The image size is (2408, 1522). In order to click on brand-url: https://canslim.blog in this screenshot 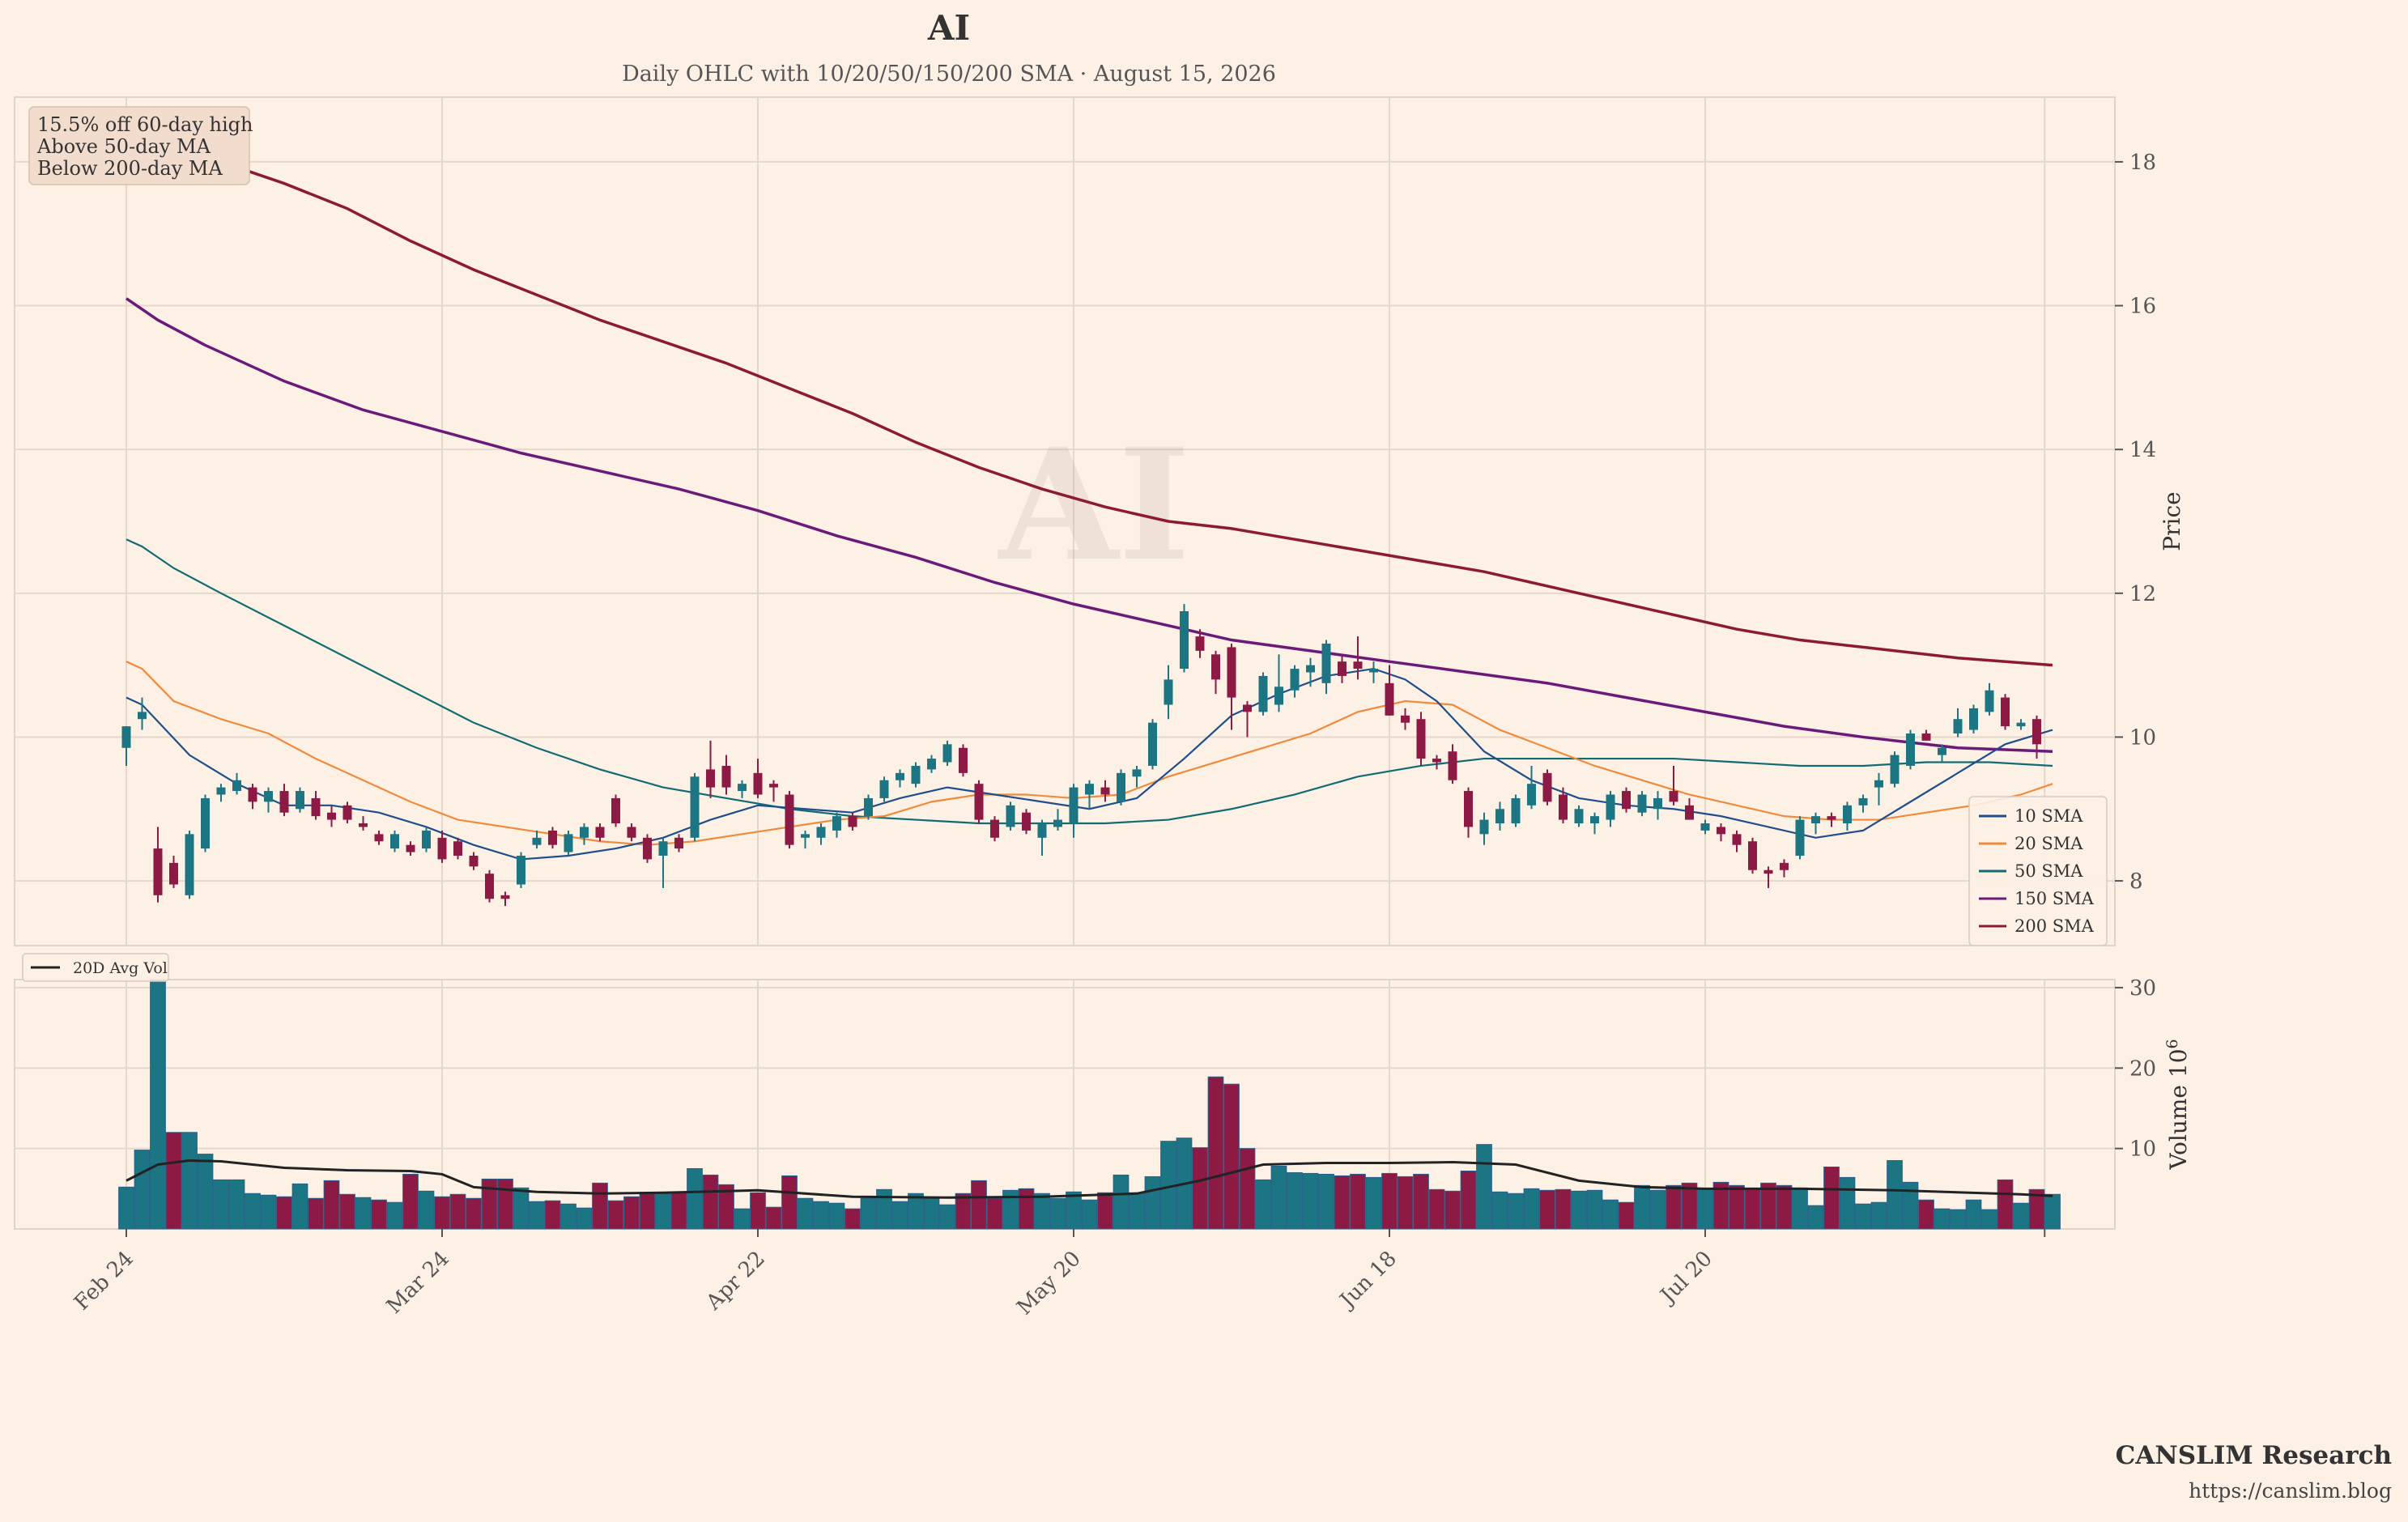, I will do `click(2290, 1491)`.